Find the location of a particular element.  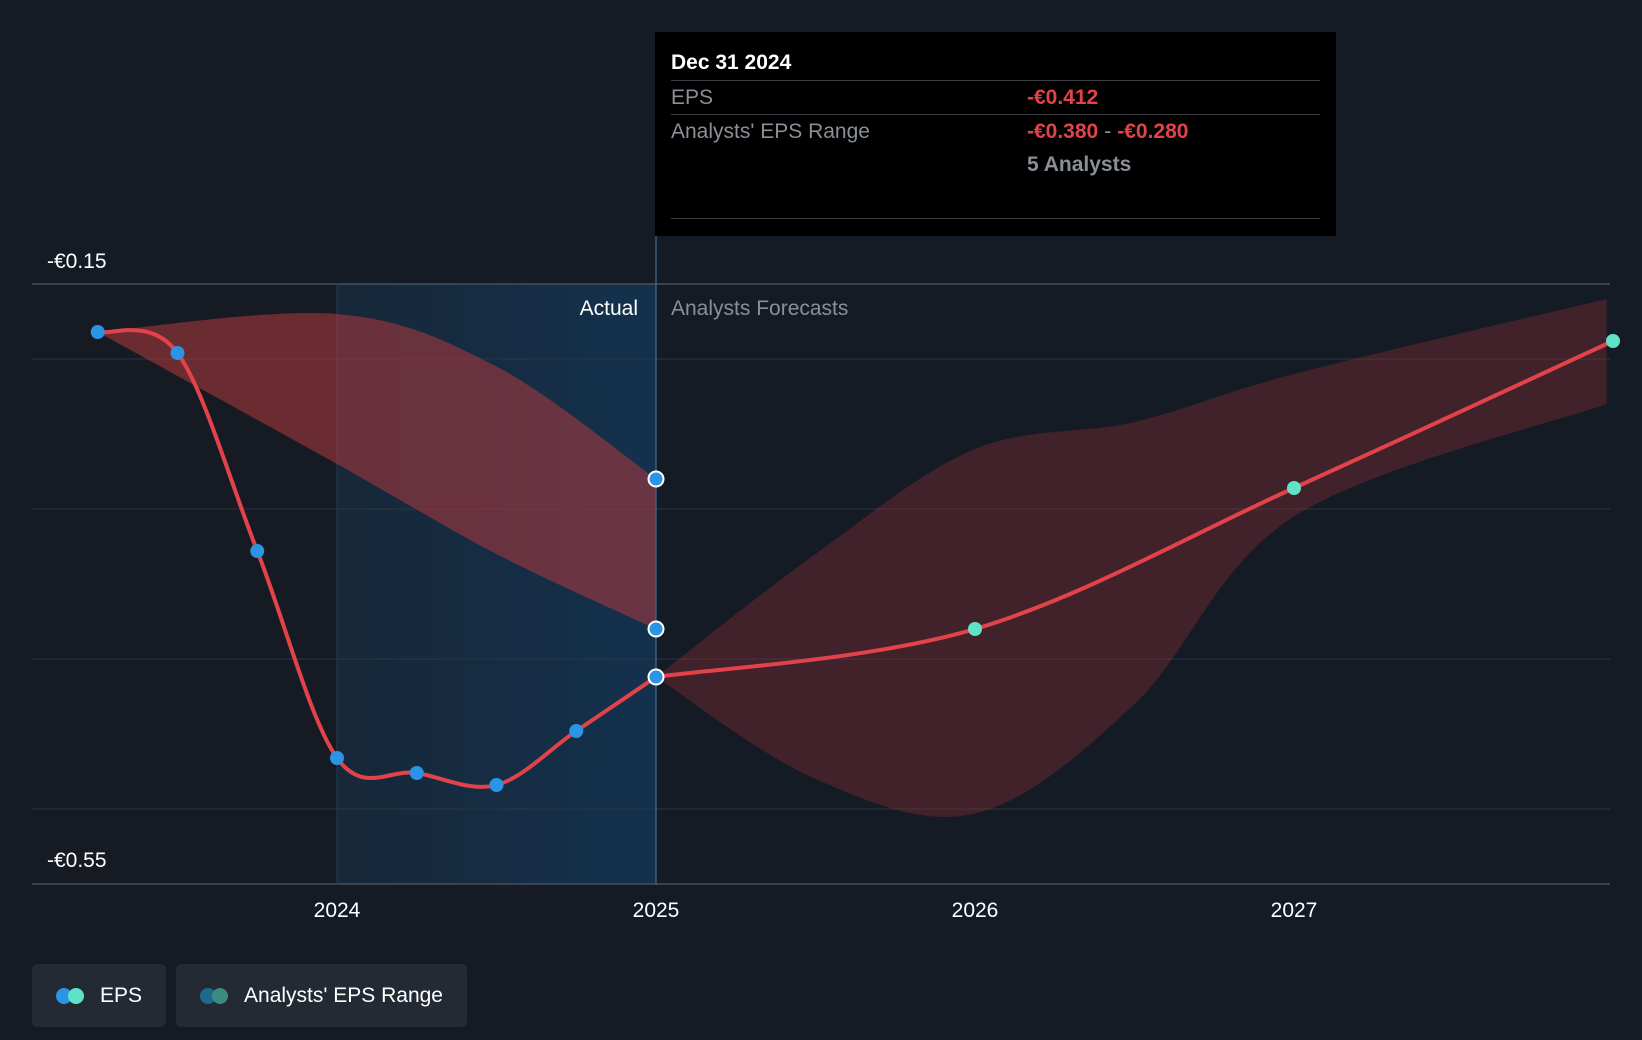

actual-region-label: Actual is located at coordinates (609, 308).